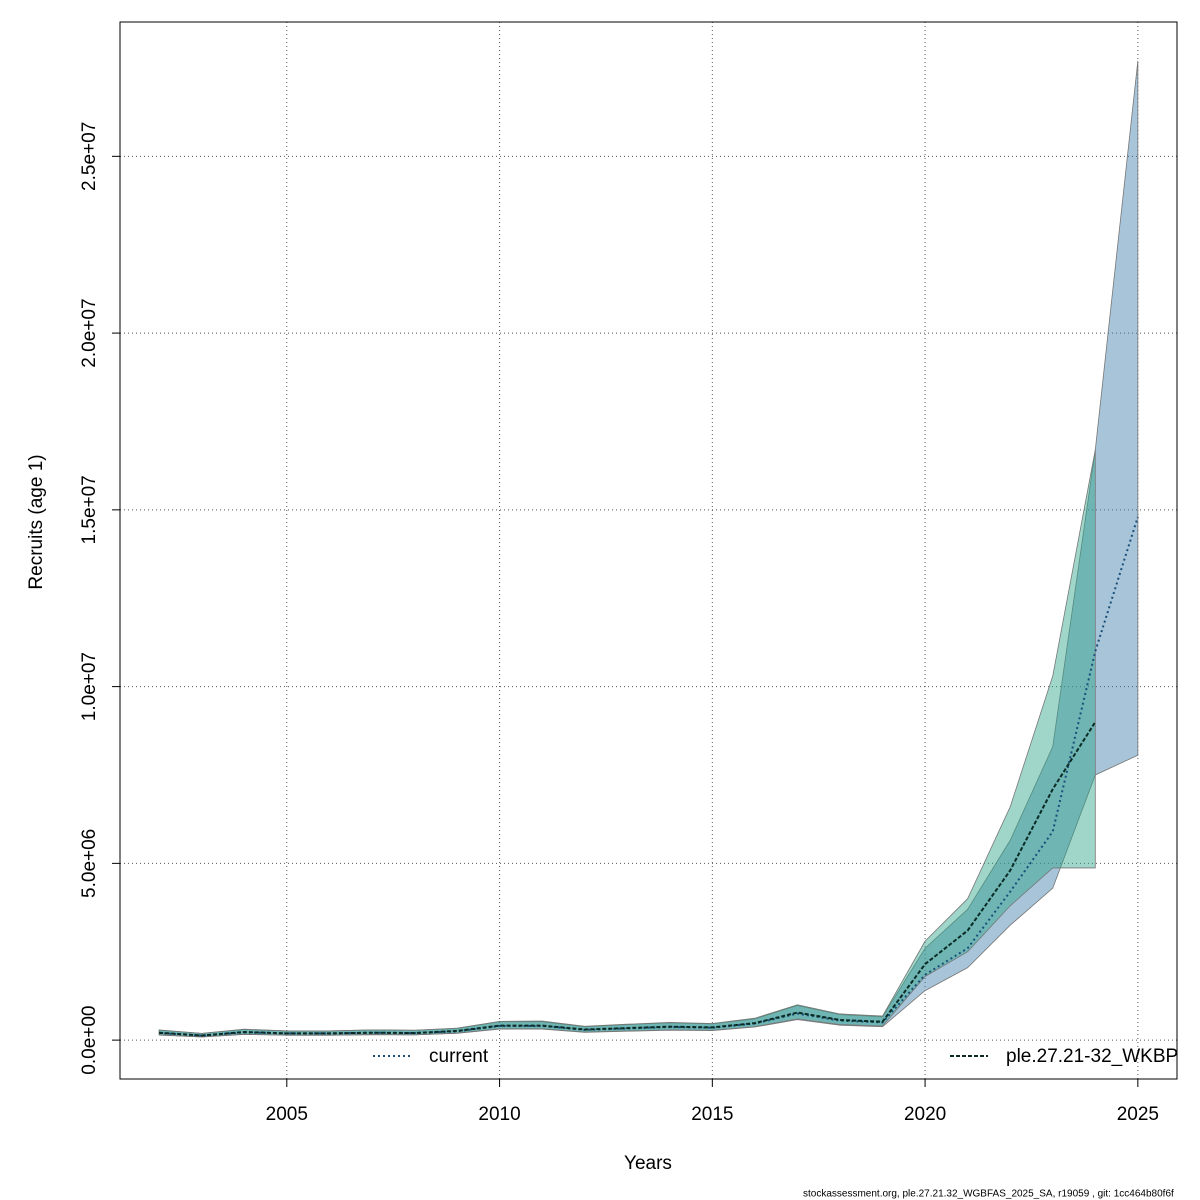 The width and height of the screenshot is (1200, 1200). I want to click on y-tick-label: 2.0e+07, so click(89, 332).